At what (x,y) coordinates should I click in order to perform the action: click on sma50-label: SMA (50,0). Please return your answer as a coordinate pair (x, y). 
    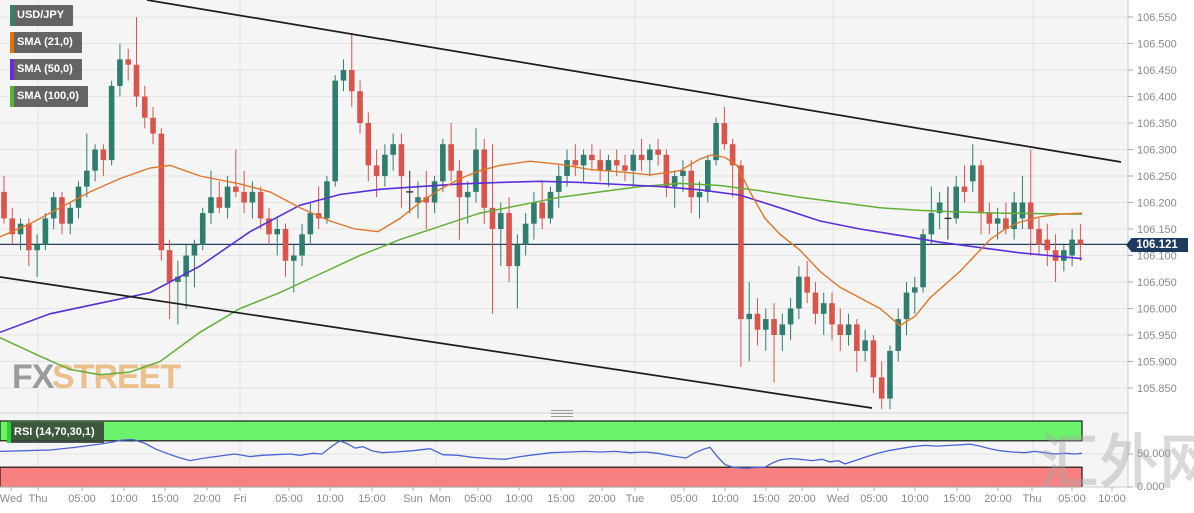
    Looking at the image, I should click on (45, 69).